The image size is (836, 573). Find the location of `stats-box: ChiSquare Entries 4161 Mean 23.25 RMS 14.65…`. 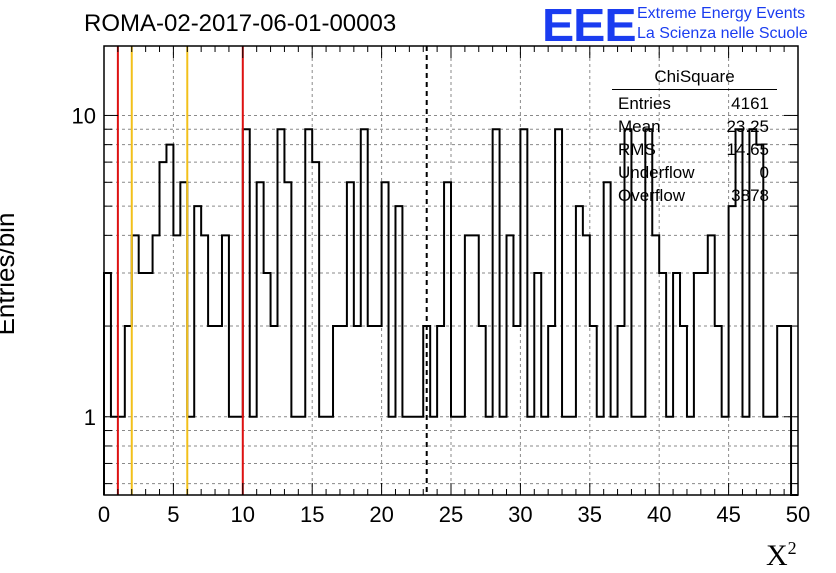

stats-box: ChiSquare Entries 4161 Mean 23.25 RMS 14.65… is located at coordinates (694, 136).